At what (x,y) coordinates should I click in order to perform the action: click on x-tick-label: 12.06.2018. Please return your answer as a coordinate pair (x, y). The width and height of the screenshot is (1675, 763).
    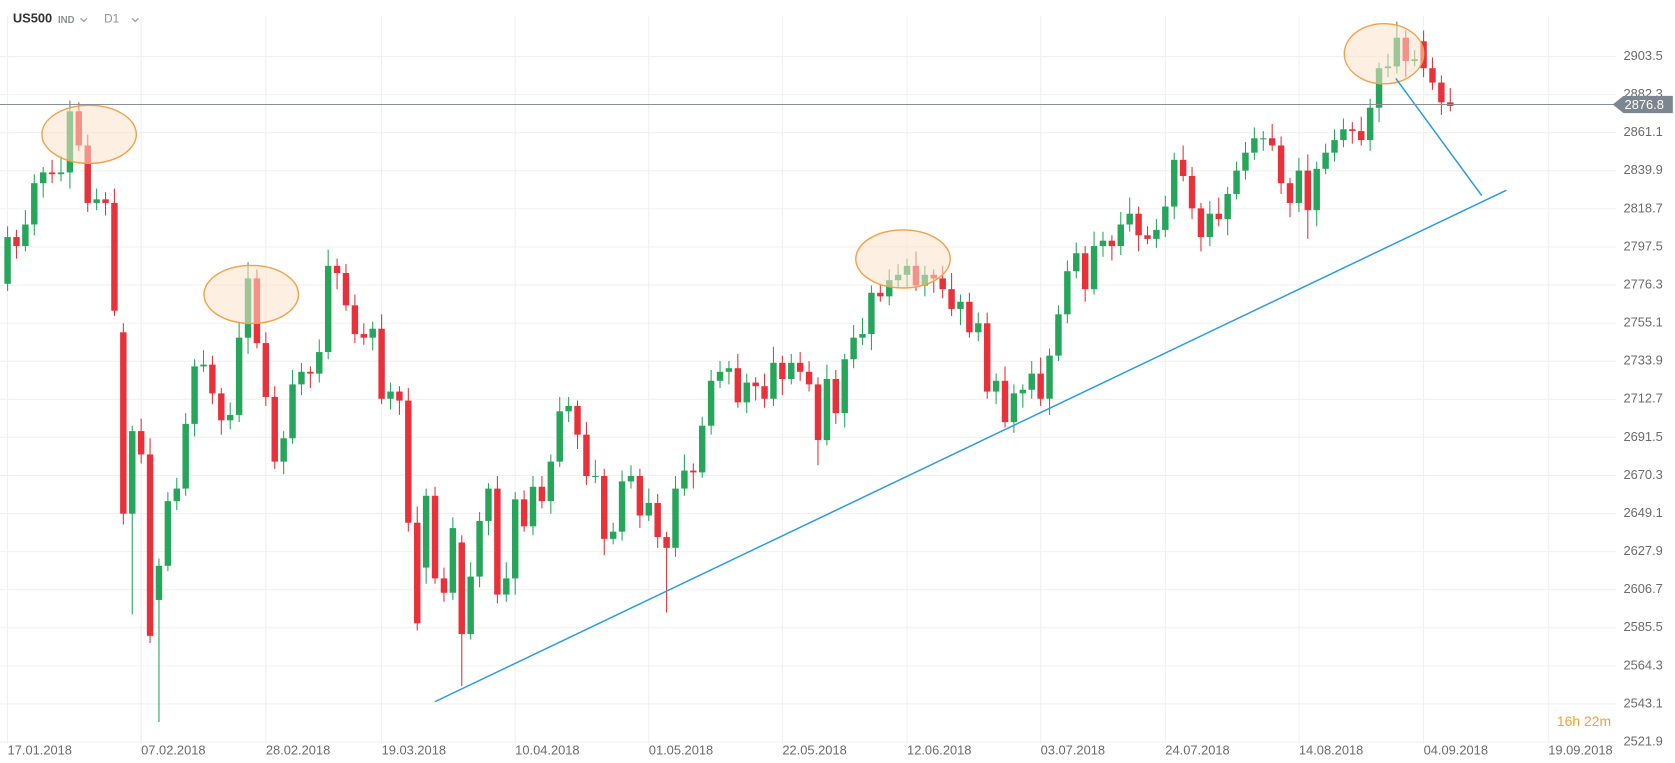
    Looking at the image, I should click on (939, 750).